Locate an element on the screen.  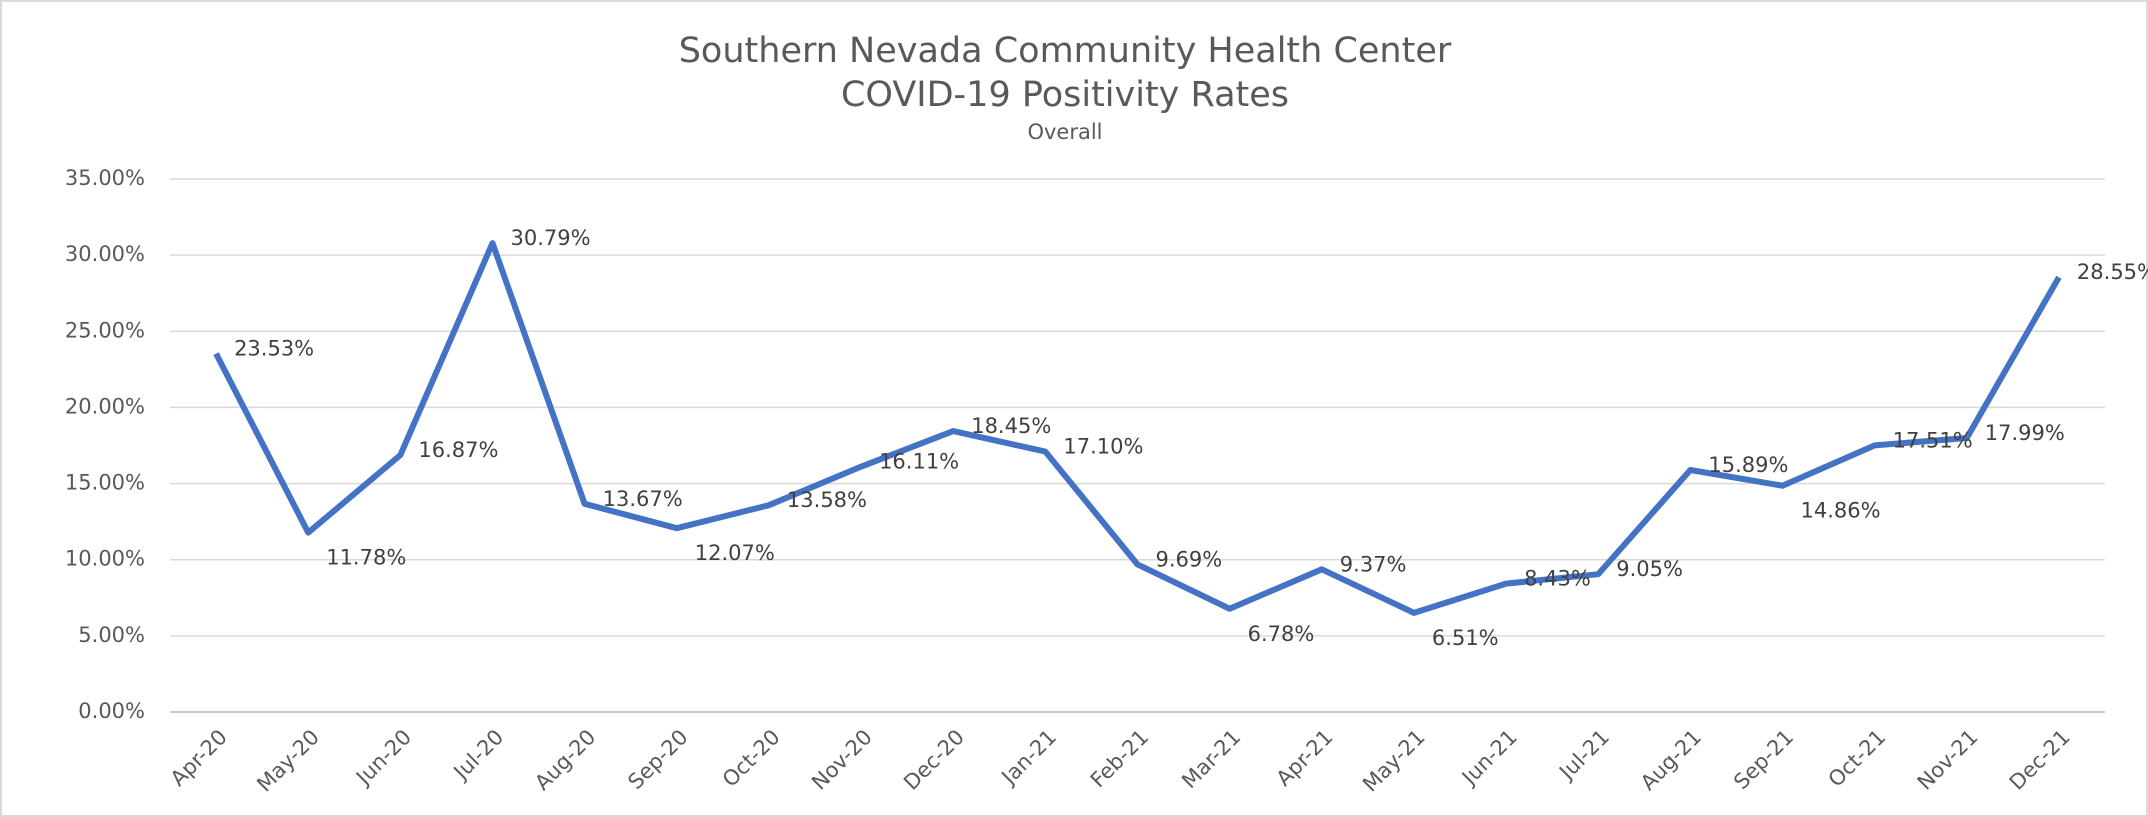
data-label: 13.67% is located at coordinates (643, 499).